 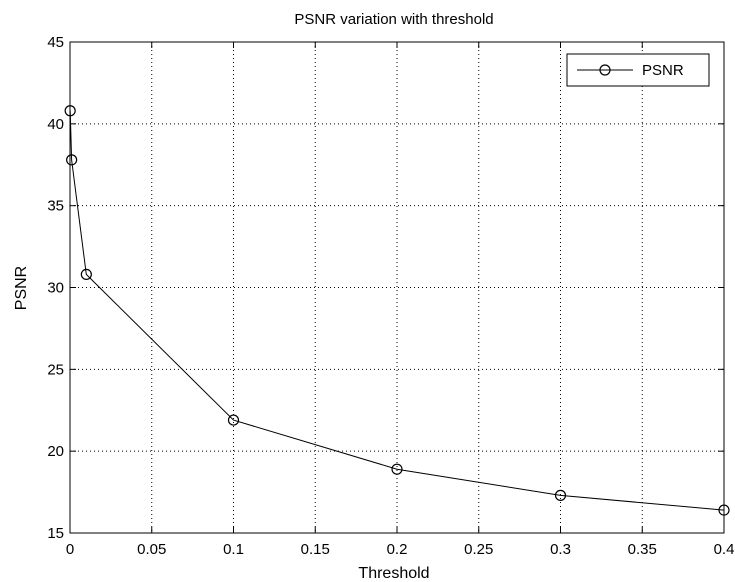 What do you see at coordinates (638, 70) in the screenshot?
I see `legend: PSNR` at bounding box center [638, 70].